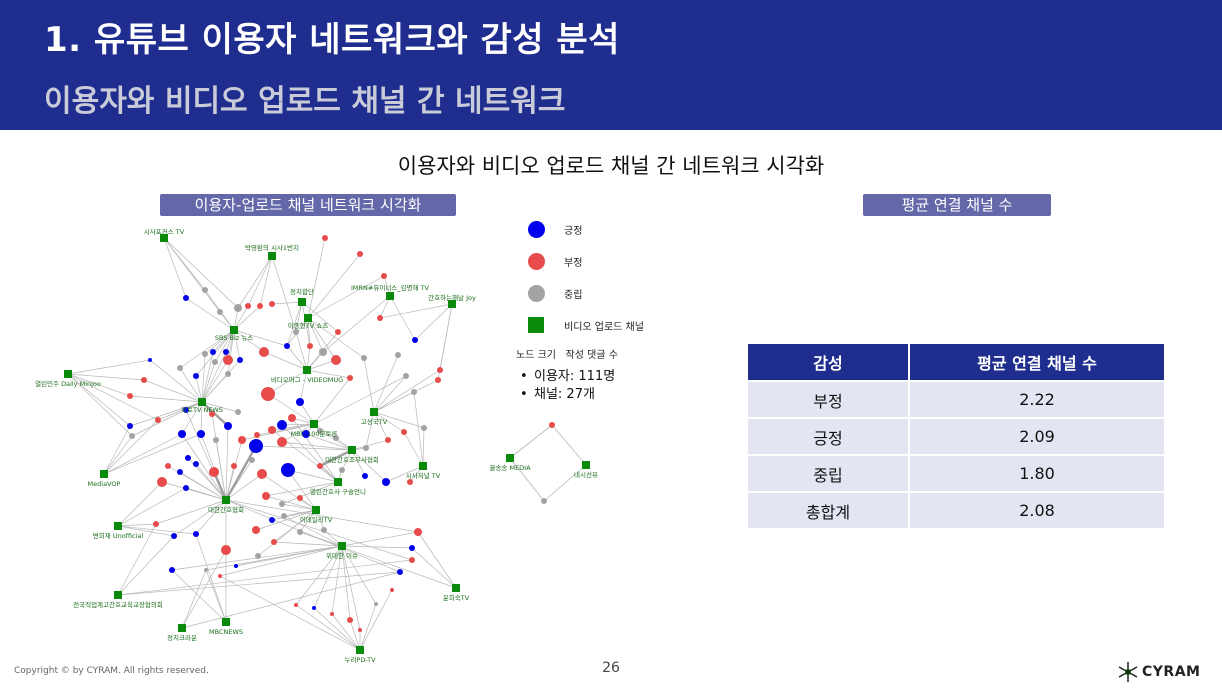 Image resolution: width=1222 pixels, height=690 pixels. I want to click on cyram-logo-icon, so click(1128, 672).